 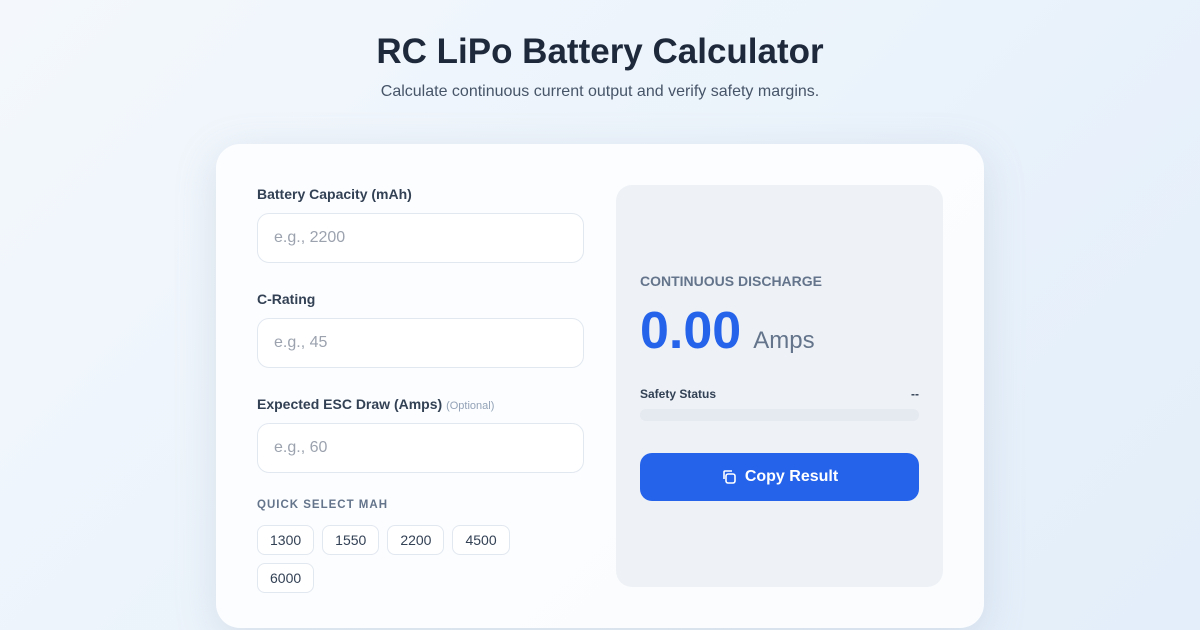 I want to click on capacity-input, so click(x=420, y=238).